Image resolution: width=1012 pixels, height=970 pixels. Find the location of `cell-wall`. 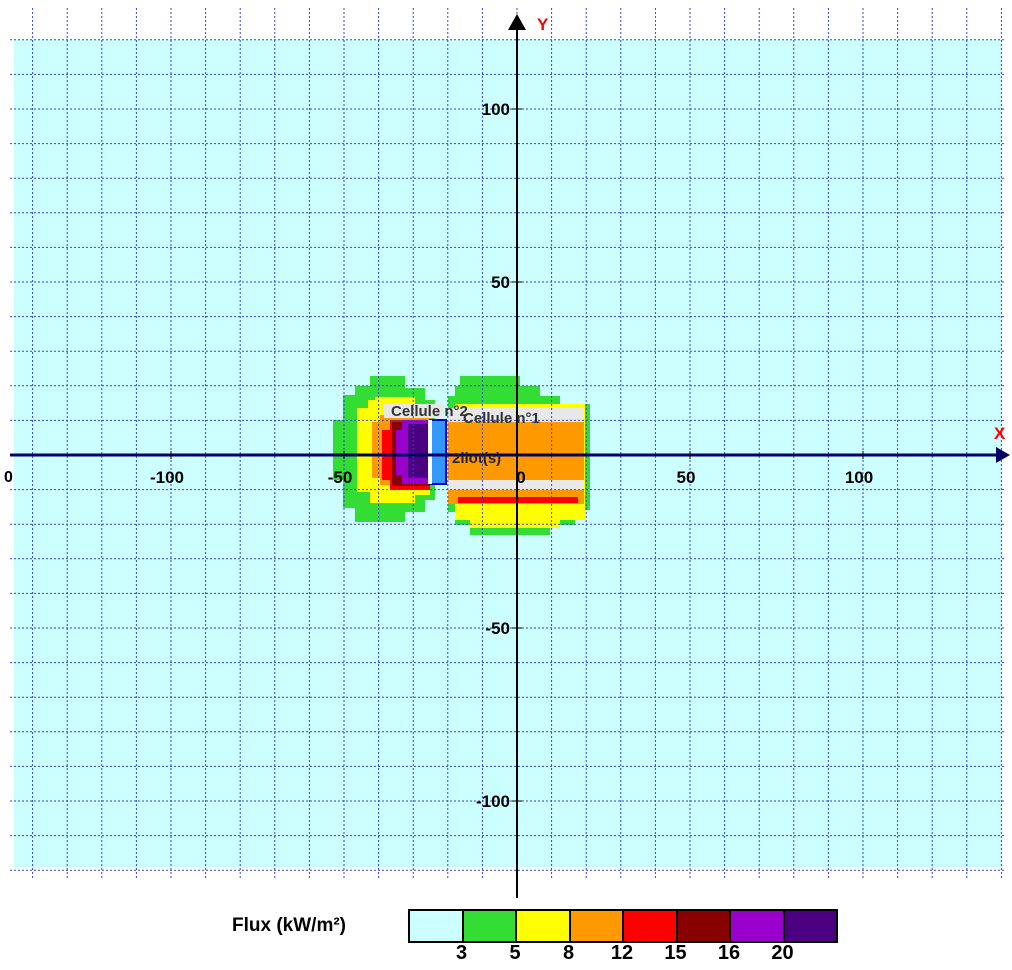

cell-wall is located at coordinates (430, 452).